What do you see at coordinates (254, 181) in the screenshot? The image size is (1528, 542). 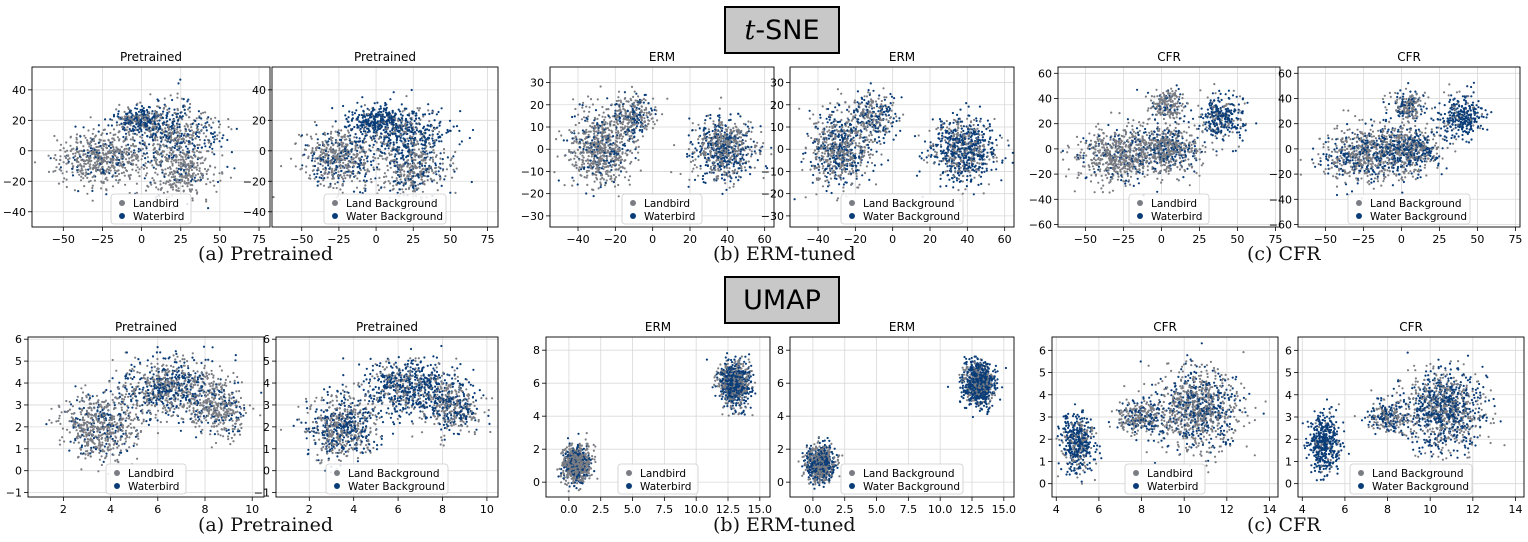 I see `y-tick-label: −20` at bounding box center [254, 181].